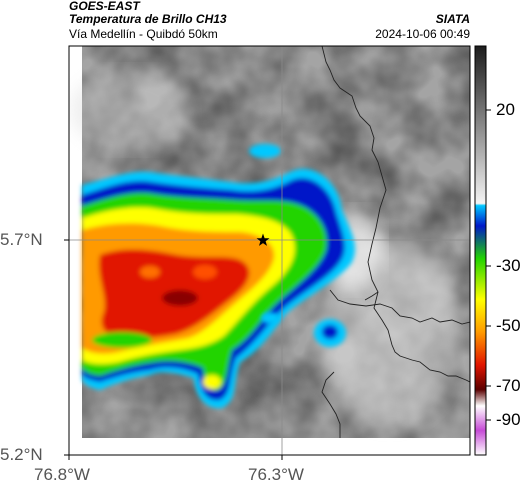 The width and height of the screenshot is (526, 491). Describe the element at coordinates (143, 34) in the screenshot. I see `region-subtitle: Vía Medellín - Quibdó 50km` at that location.